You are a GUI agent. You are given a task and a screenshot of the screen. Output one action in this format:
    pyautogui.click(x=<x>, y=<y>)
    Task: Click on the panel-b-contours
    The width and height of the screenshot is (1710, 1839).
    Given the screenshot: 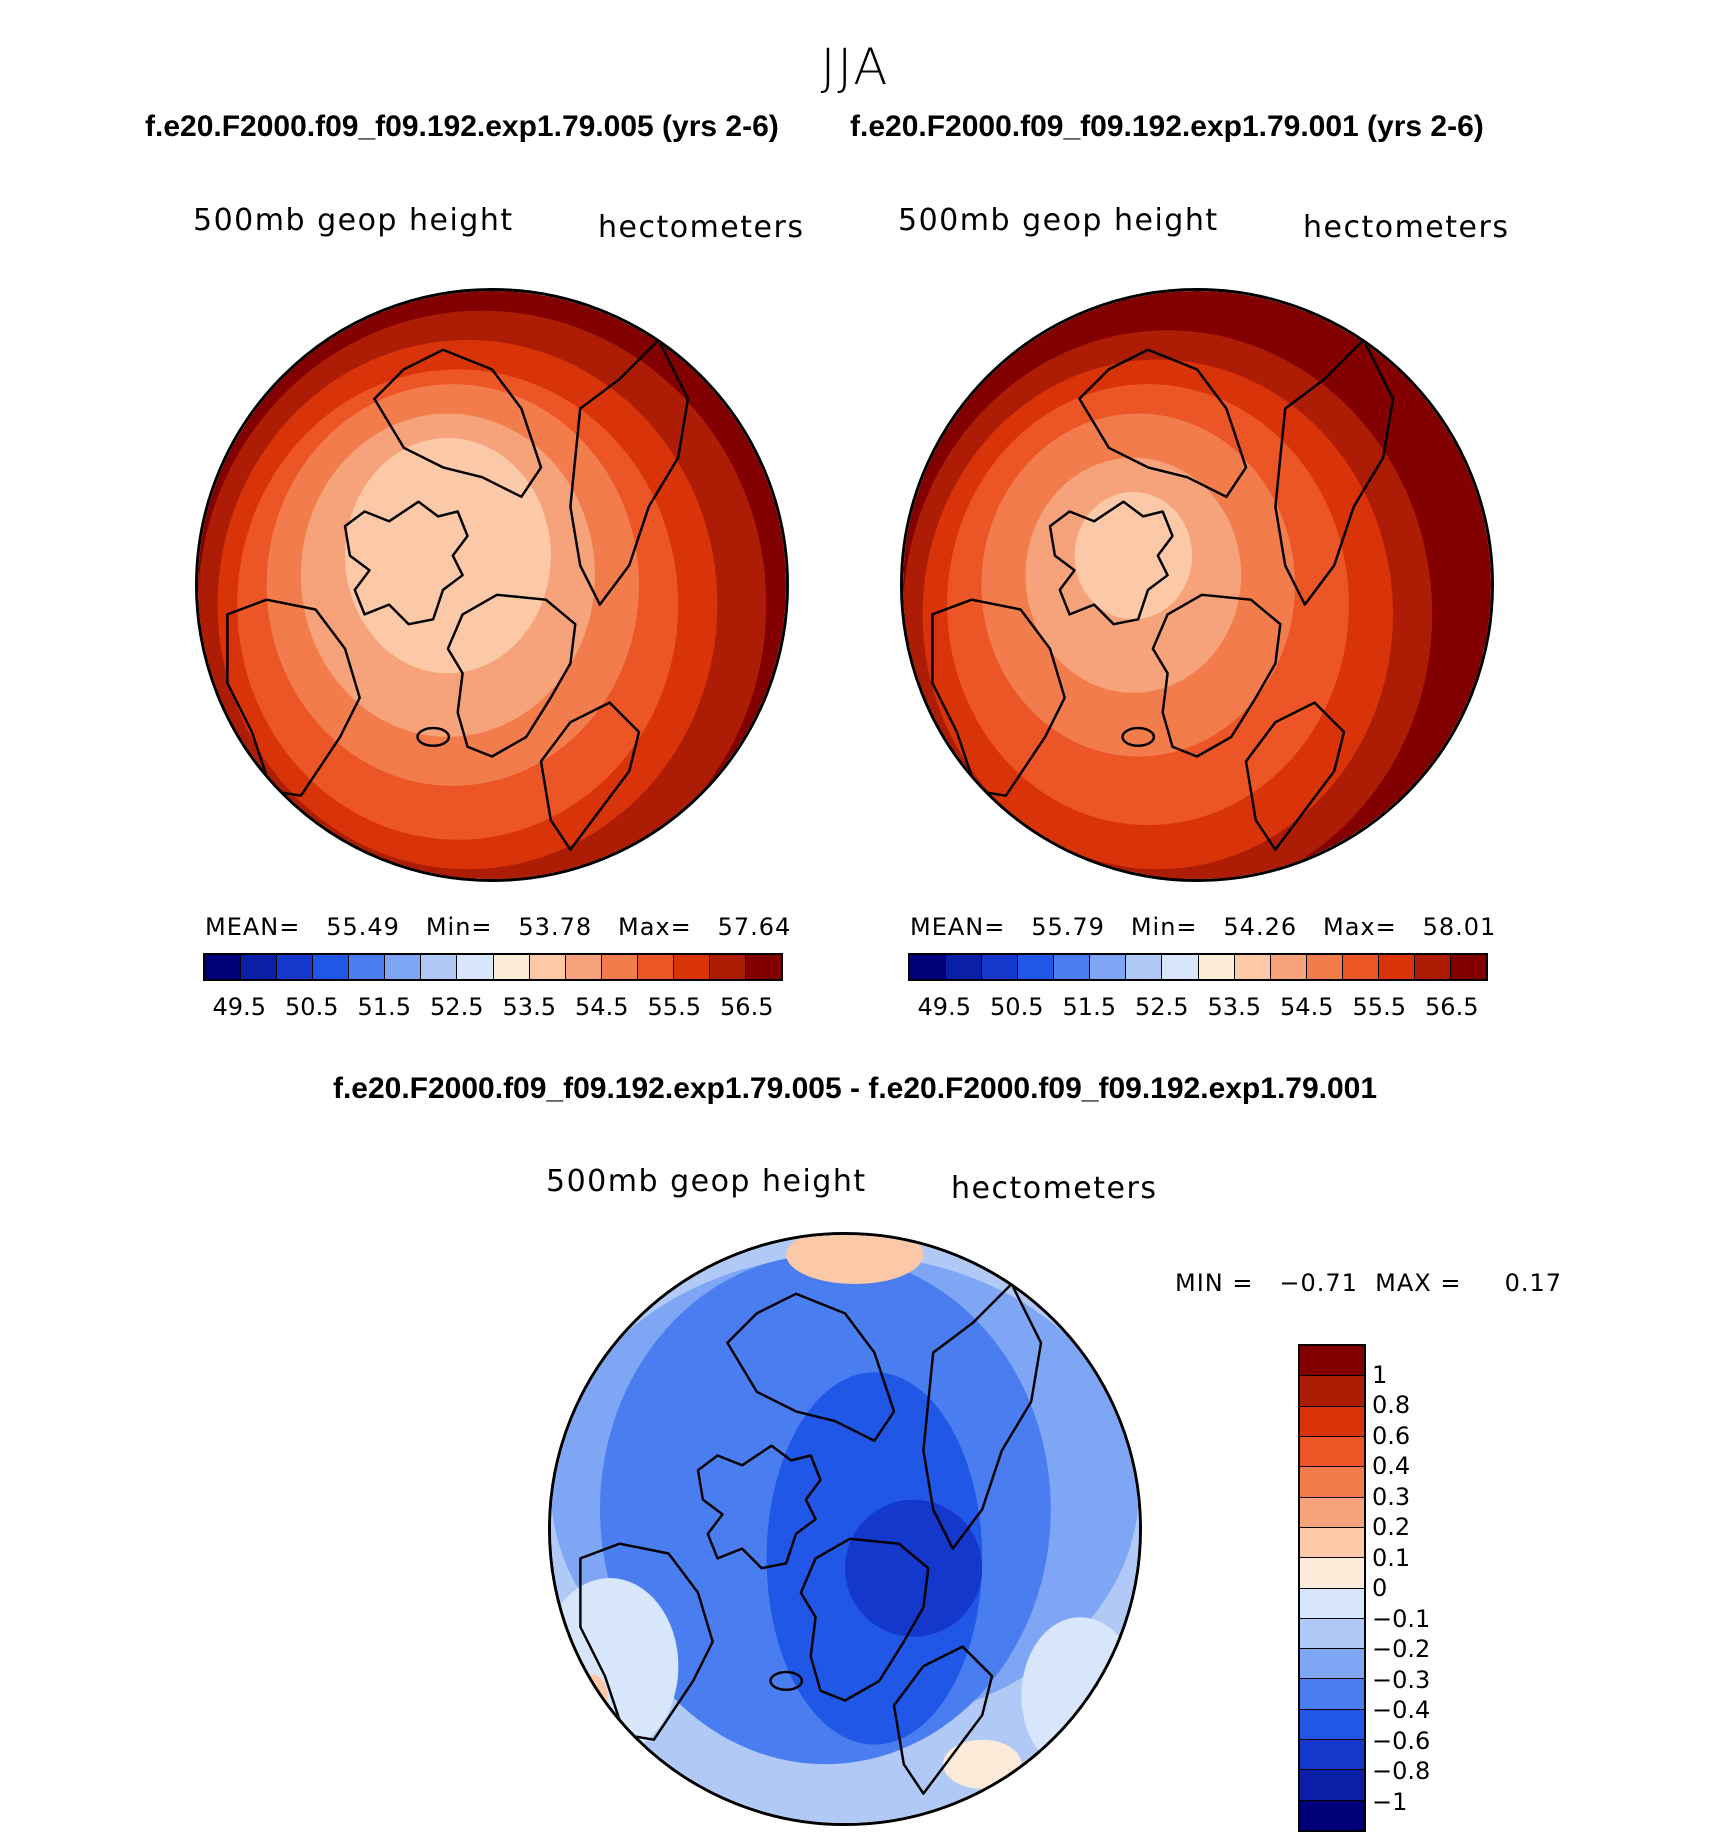 What is the action you would take?
    pyautogui.click(x=1197, y=585)
    